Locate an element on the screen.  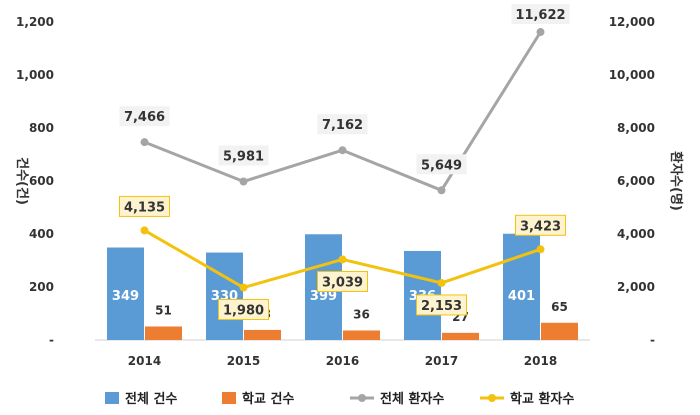
bar-value-label: 51 is located at coordinates (163, 310).